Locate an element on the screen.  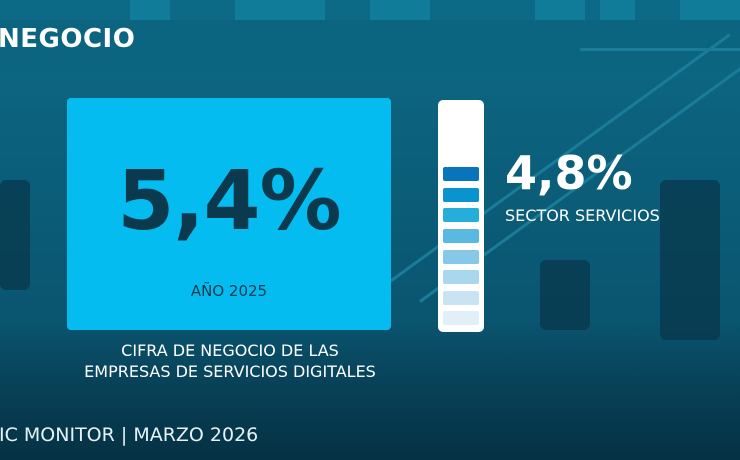
level-meter is located at coordinates (461, 216).